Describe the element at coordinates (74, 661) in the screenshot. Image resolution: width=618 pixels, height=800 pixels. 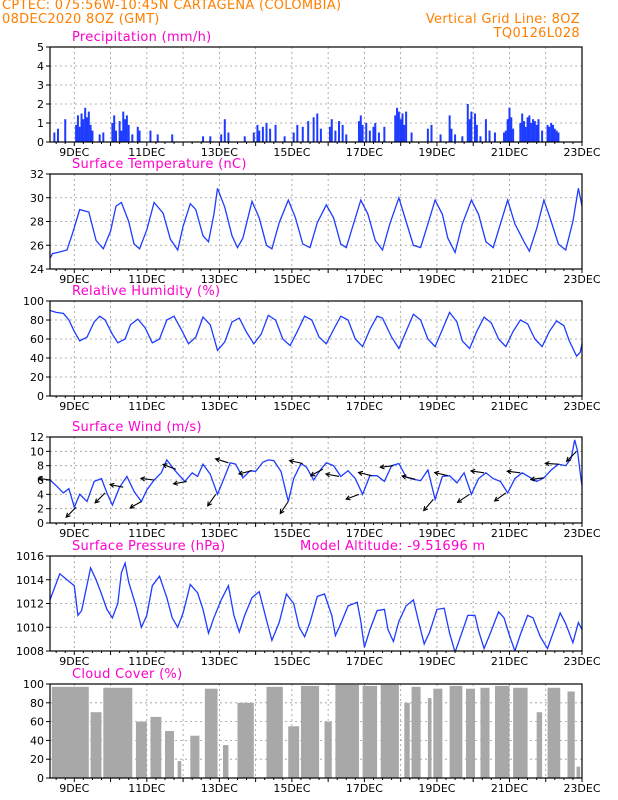
I see `pressure-xtick-label: 9DEC` at that location.